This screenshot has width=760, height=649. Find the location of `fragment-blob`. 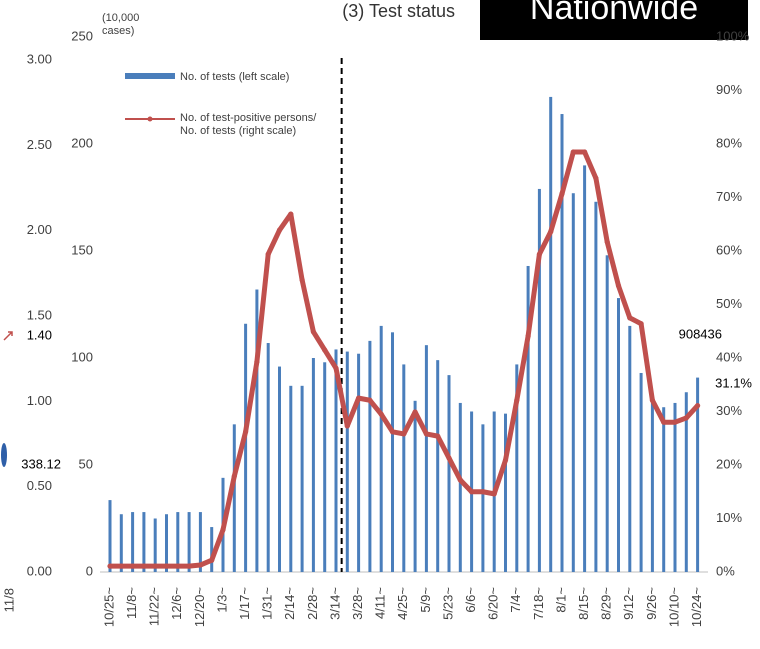

fragment-blob is located at coordinates (4, 455).